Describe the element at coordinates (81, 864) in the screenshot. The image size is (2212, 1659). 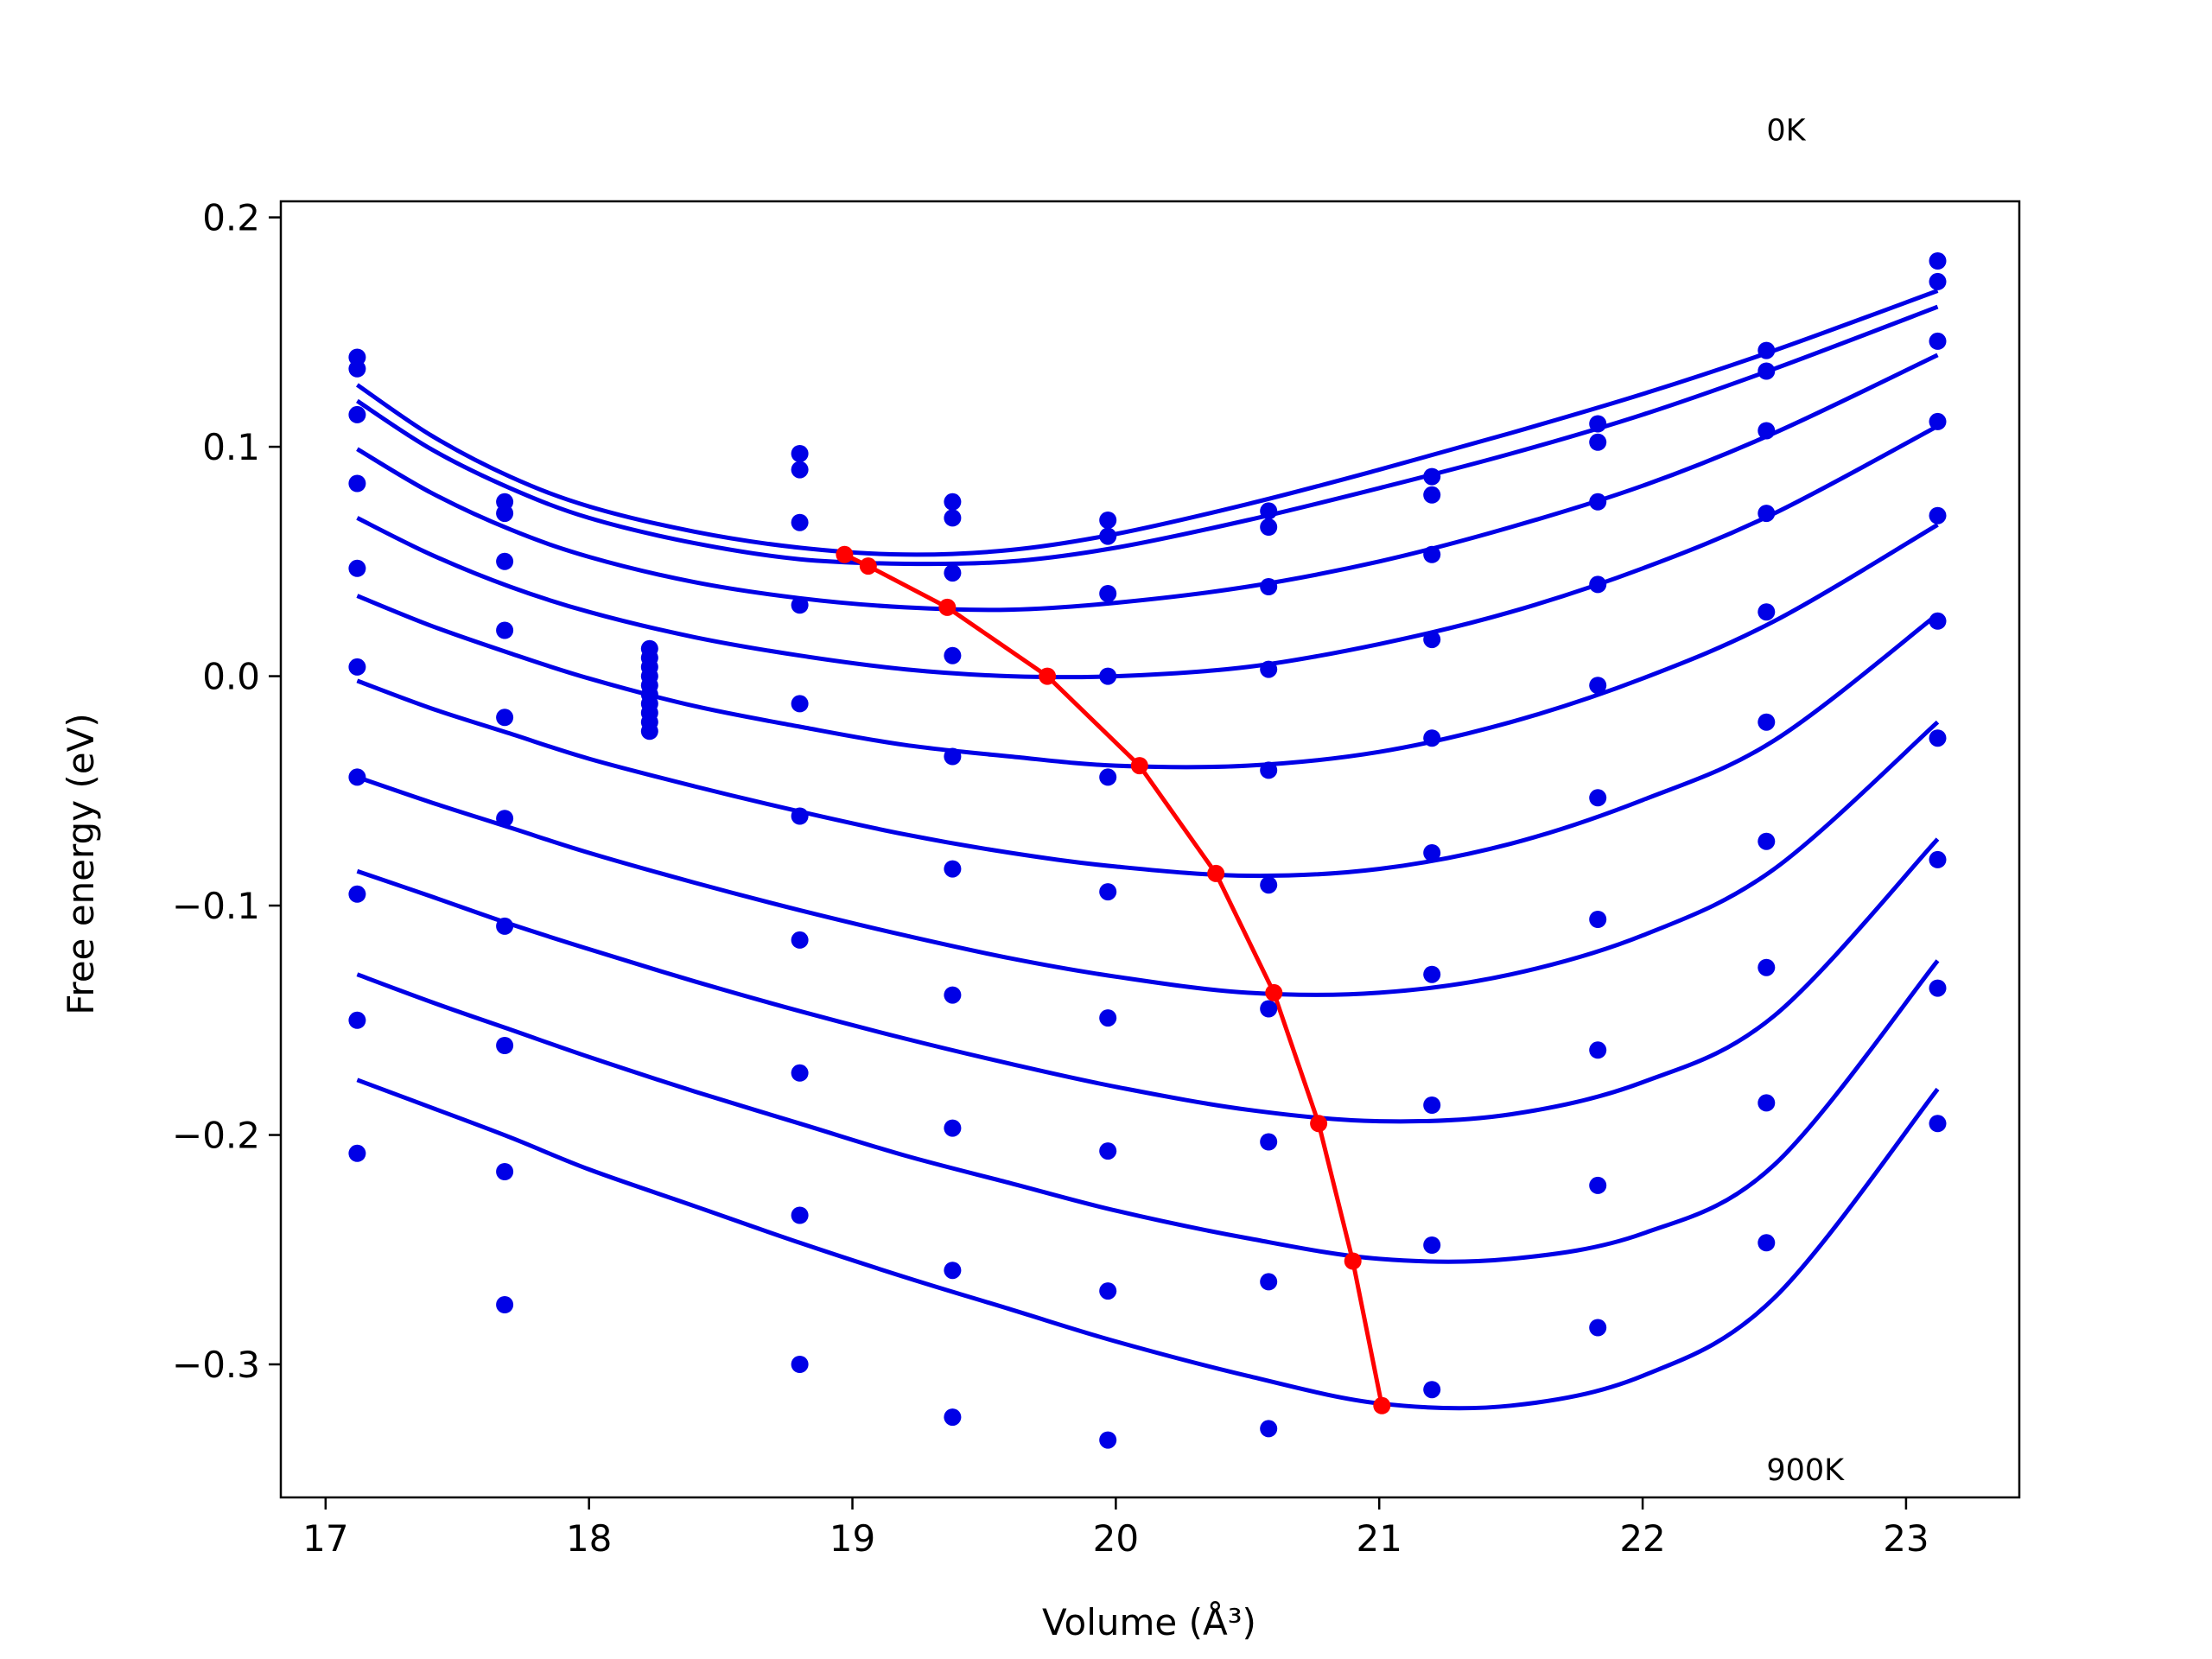
I see `y-axis-label: Free energy (eV)` at that location.